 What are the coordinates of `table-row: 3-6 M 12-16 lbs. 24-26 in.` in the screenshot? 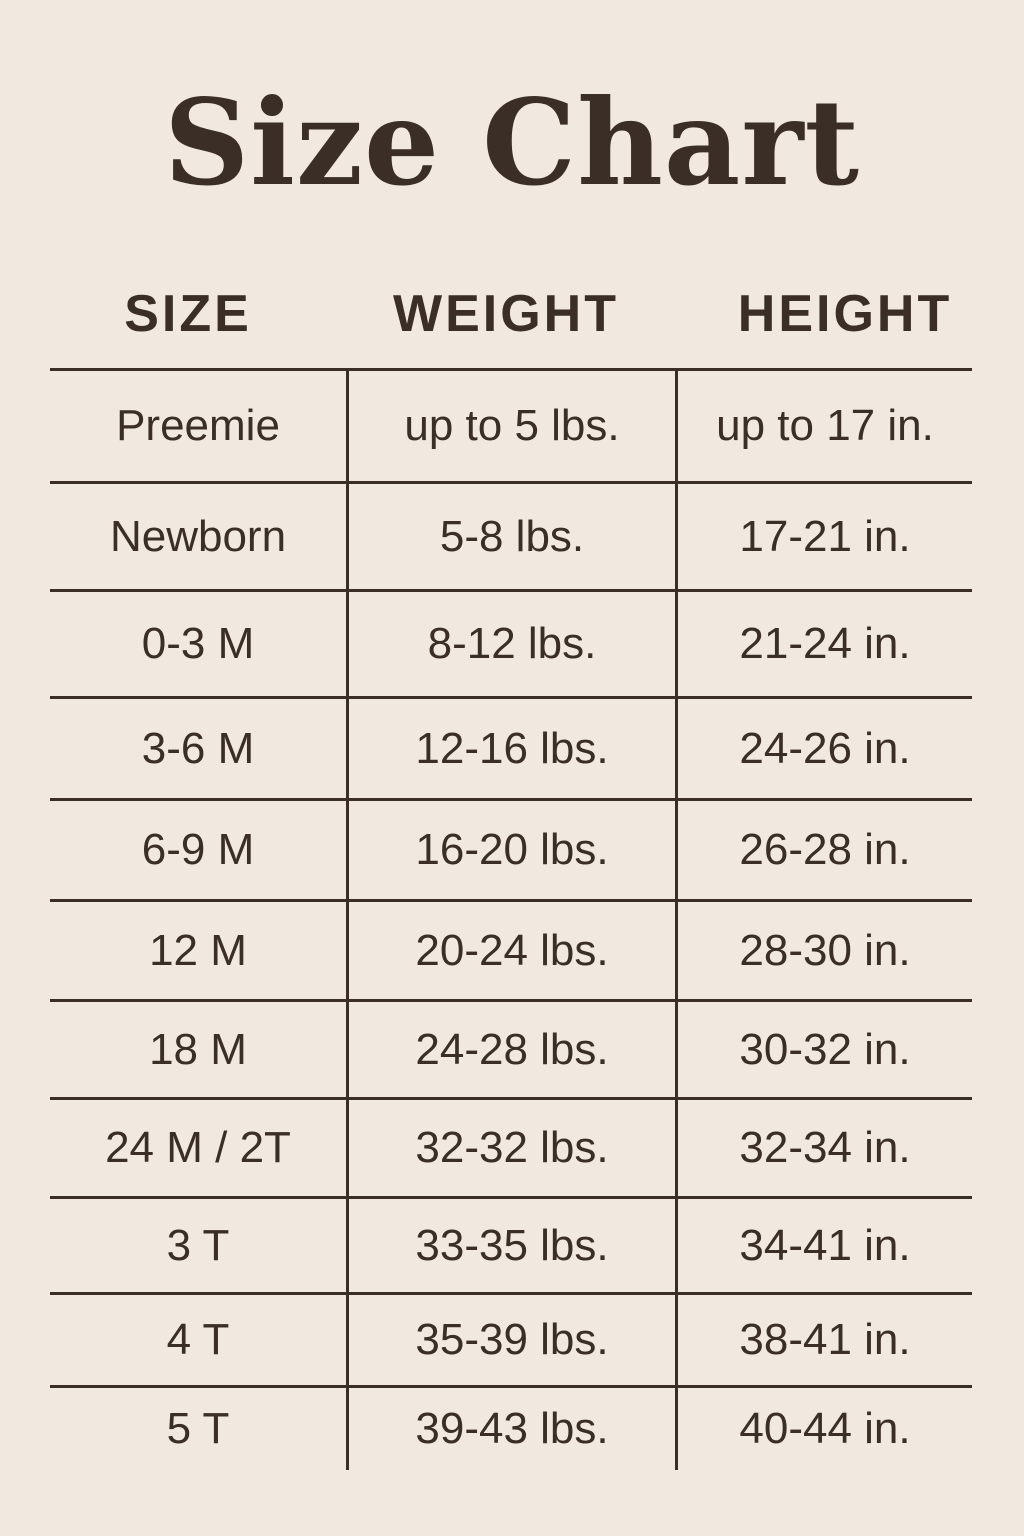 It's located at (511, 747).